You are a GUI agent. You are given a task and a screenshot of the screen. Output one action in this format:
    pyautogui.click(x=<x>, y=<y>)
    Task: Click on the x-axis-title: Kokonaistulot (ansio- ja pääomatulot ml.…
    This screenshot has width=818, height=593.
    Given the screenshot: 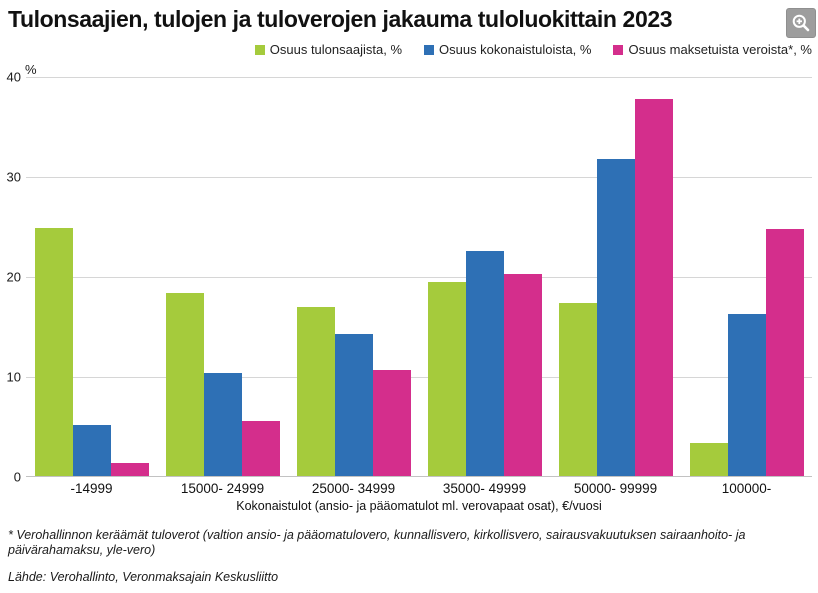 What is the action you would take?
    pyautogui.click(x=419, y=506)
    